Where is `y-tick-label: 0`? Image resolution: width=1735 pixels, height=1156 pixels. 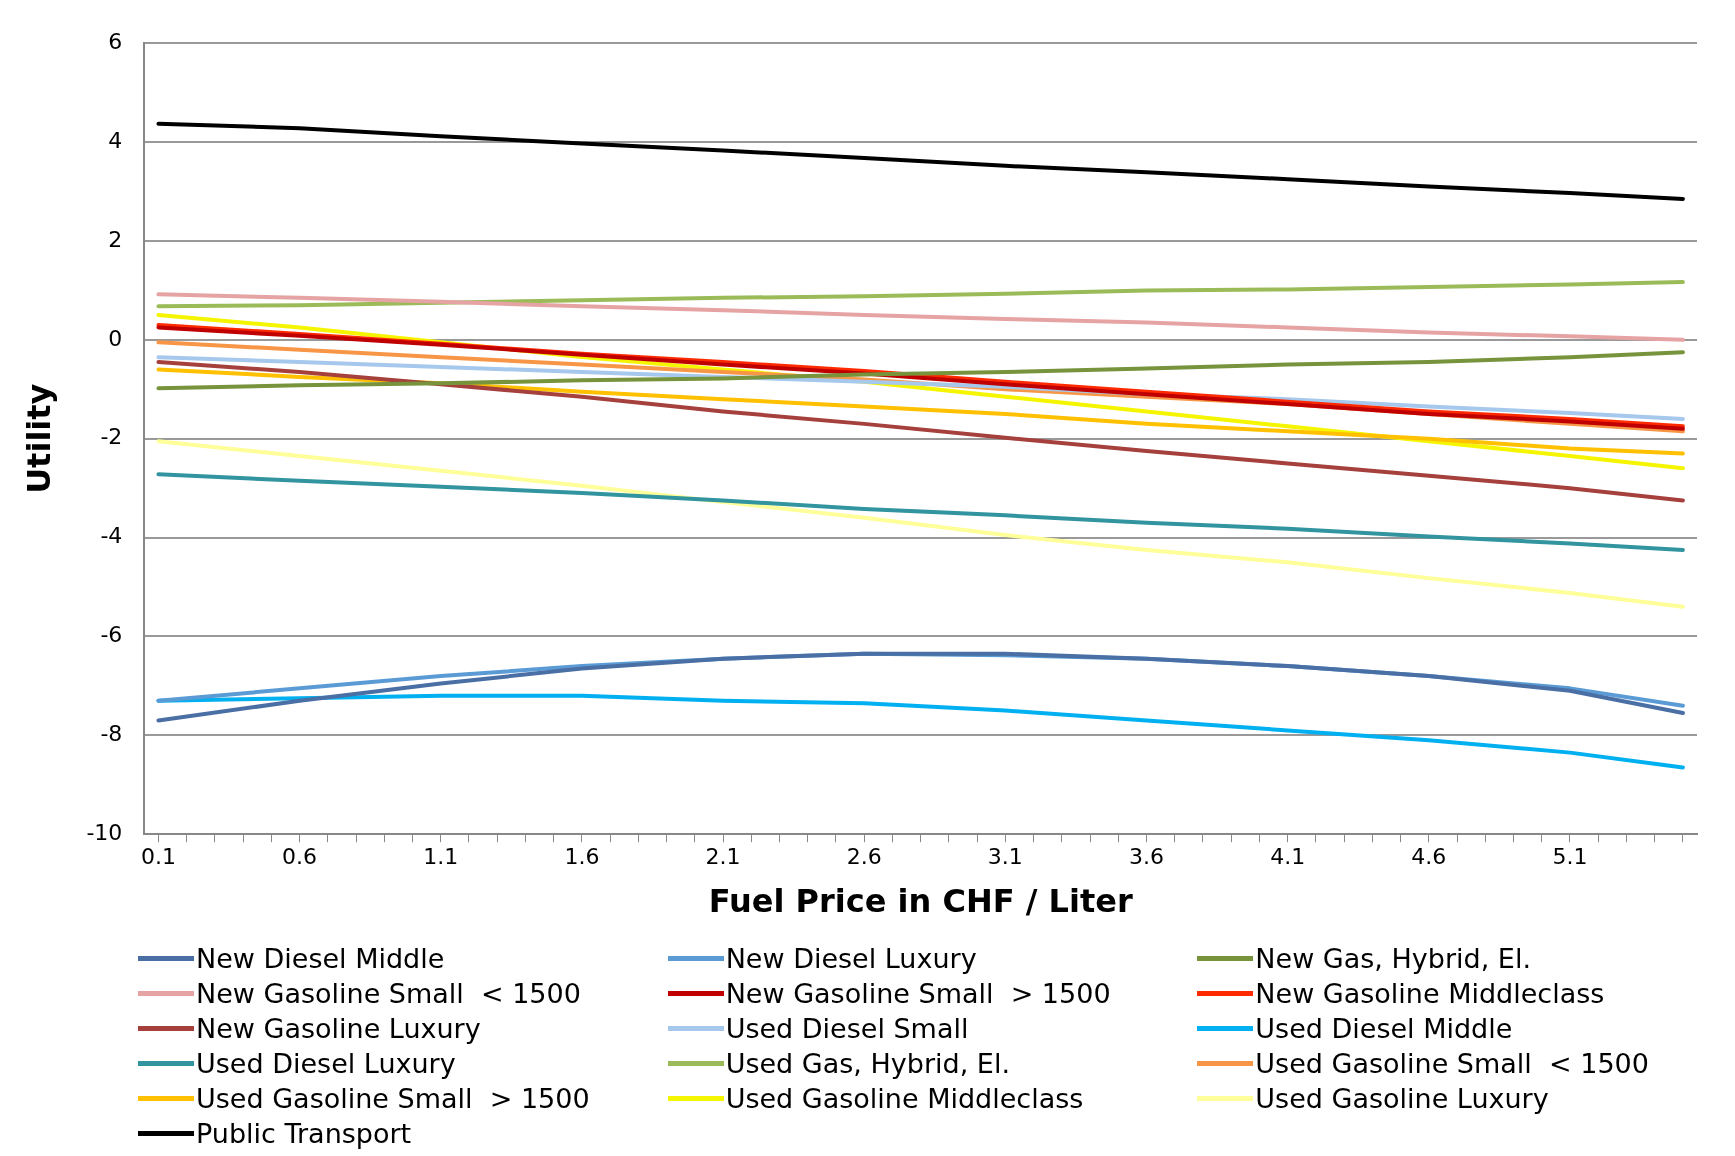 y-tick-label: 0 is located at coordinates (115, 338).